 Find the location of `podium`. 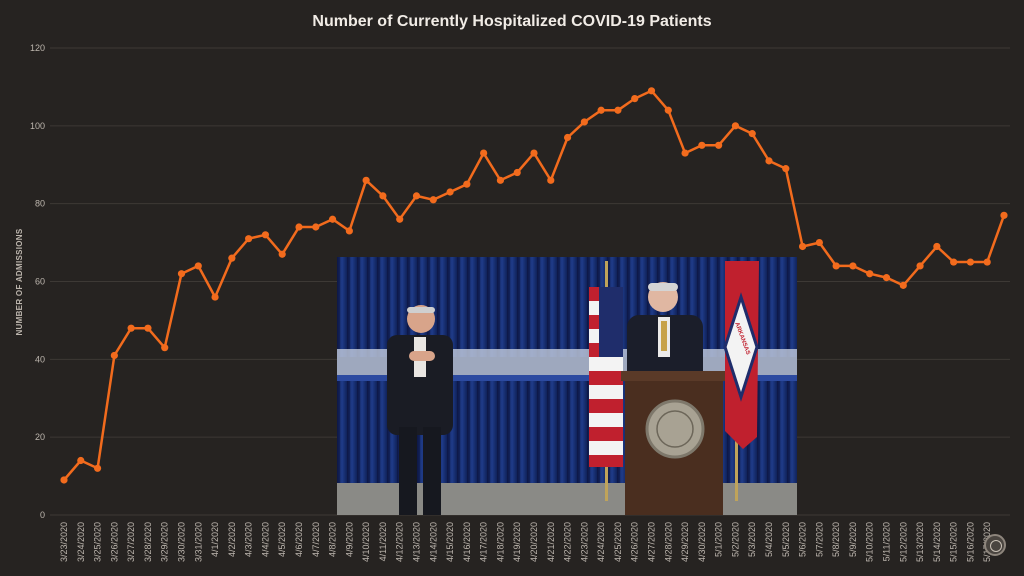

podium is located at coordinates (674, 443).